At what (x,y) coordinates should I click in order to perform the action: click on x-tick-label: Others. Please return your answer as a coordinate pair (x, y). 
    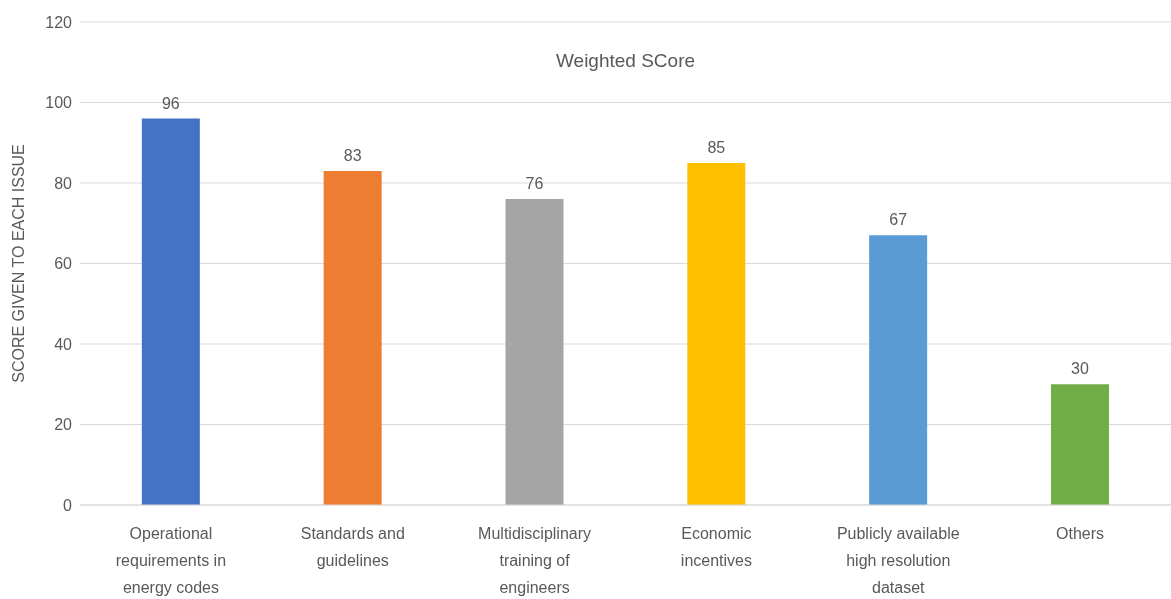
    Looking at the image, I should click on (1080, 533).